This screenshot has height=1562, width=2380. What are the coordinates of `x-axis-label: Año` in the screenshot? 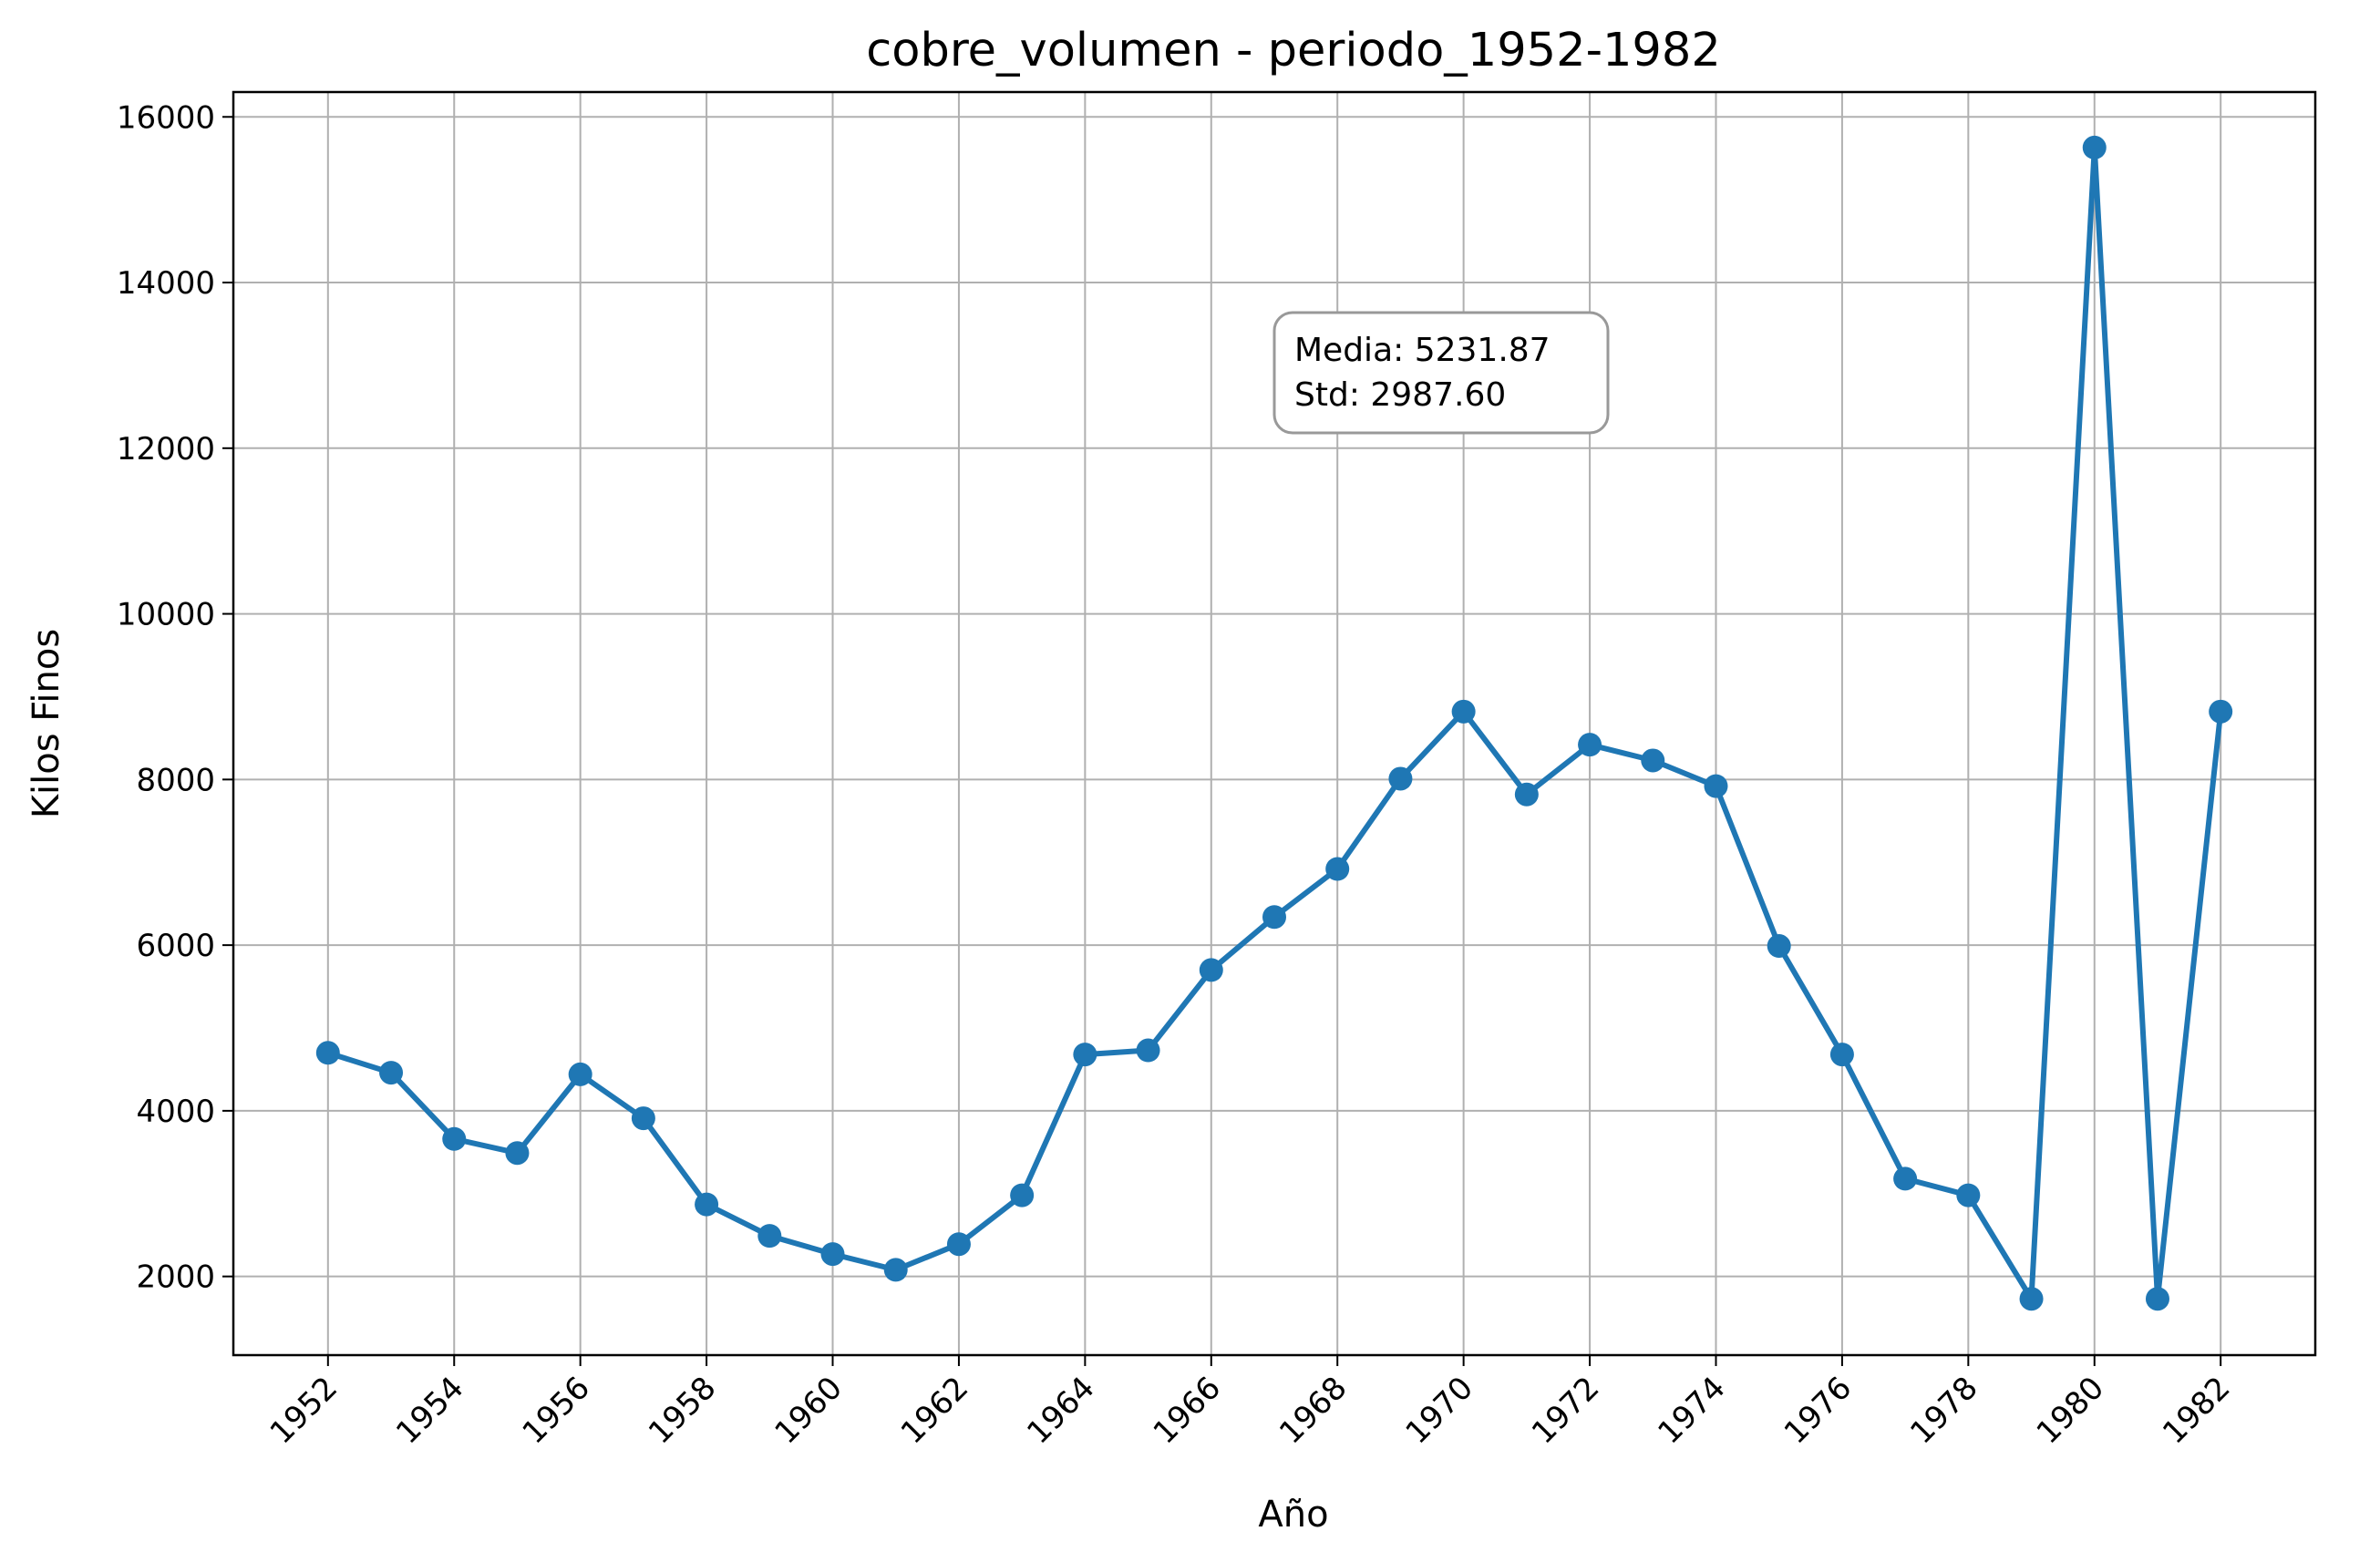 It's located at (1293, 1515).